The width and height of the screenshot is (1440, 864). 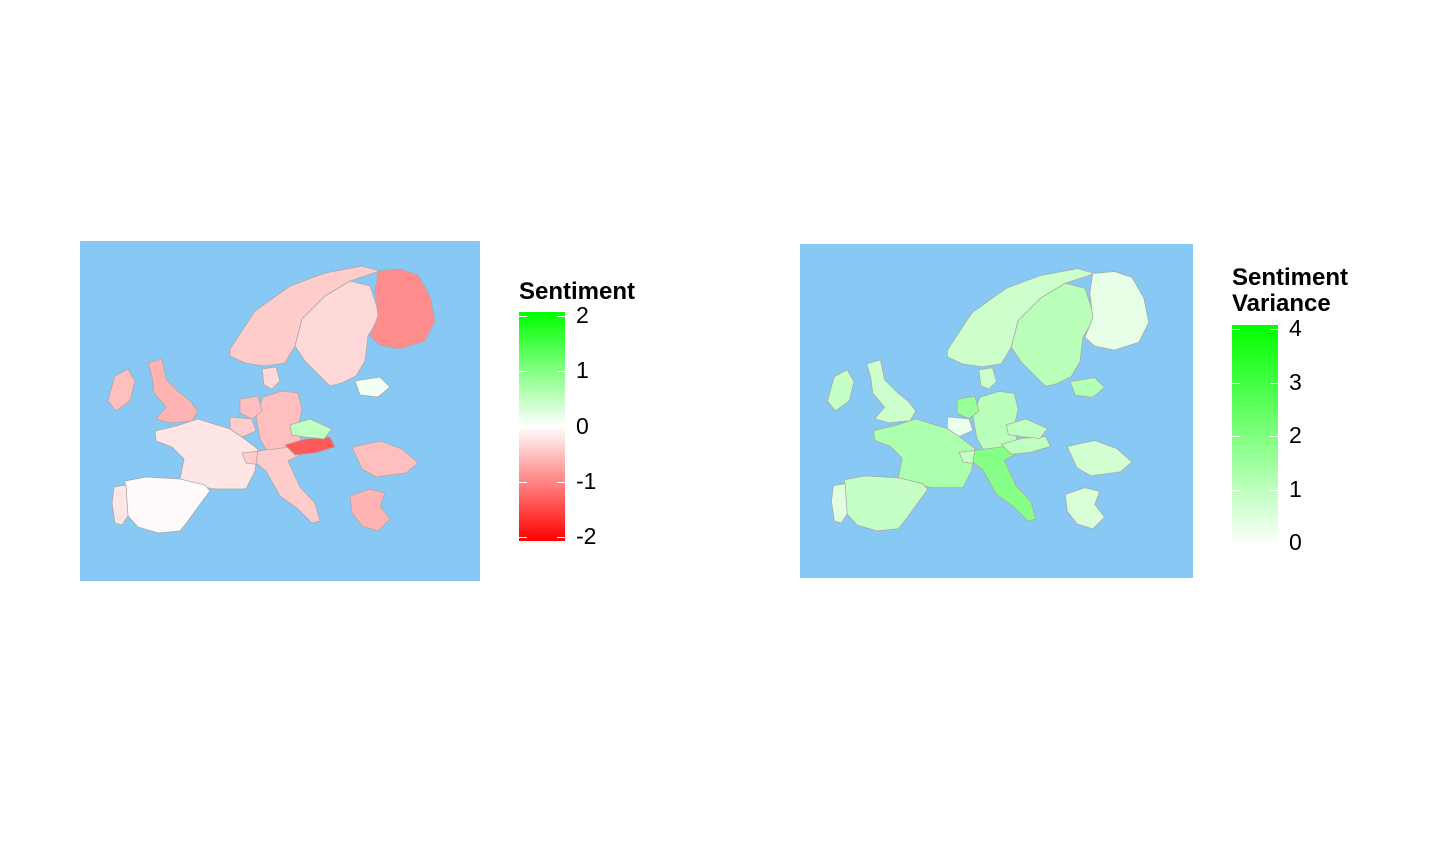 I want to click on variance-tick-label: 3, so click(x=1295, y=381).